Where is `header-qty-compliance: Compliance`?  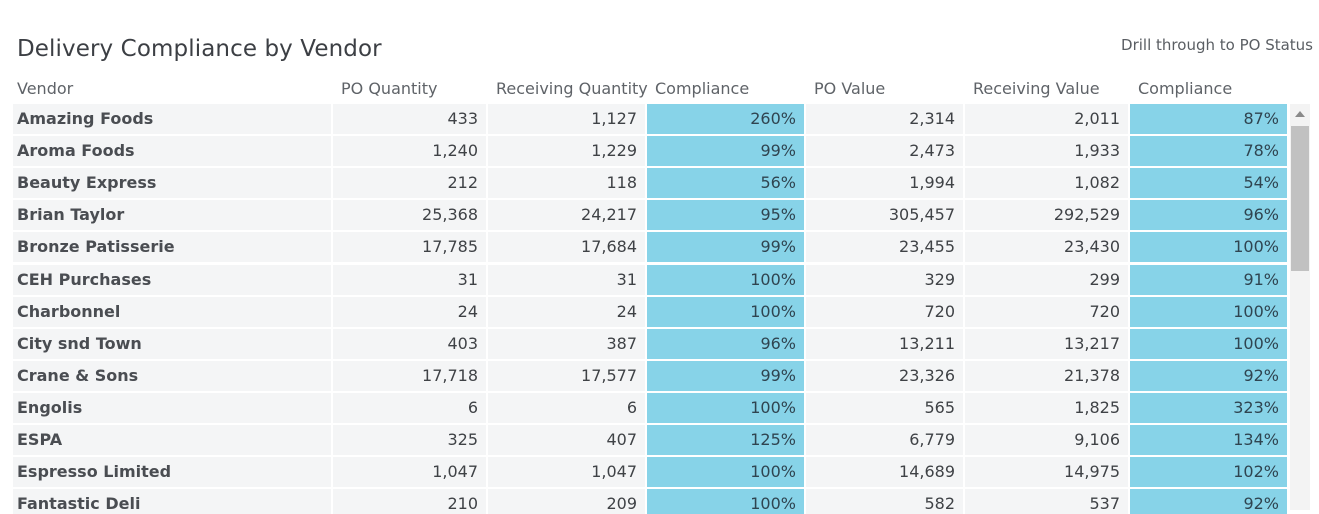 header-qty-compliance: Compliance is located at coordinates (702, 88).